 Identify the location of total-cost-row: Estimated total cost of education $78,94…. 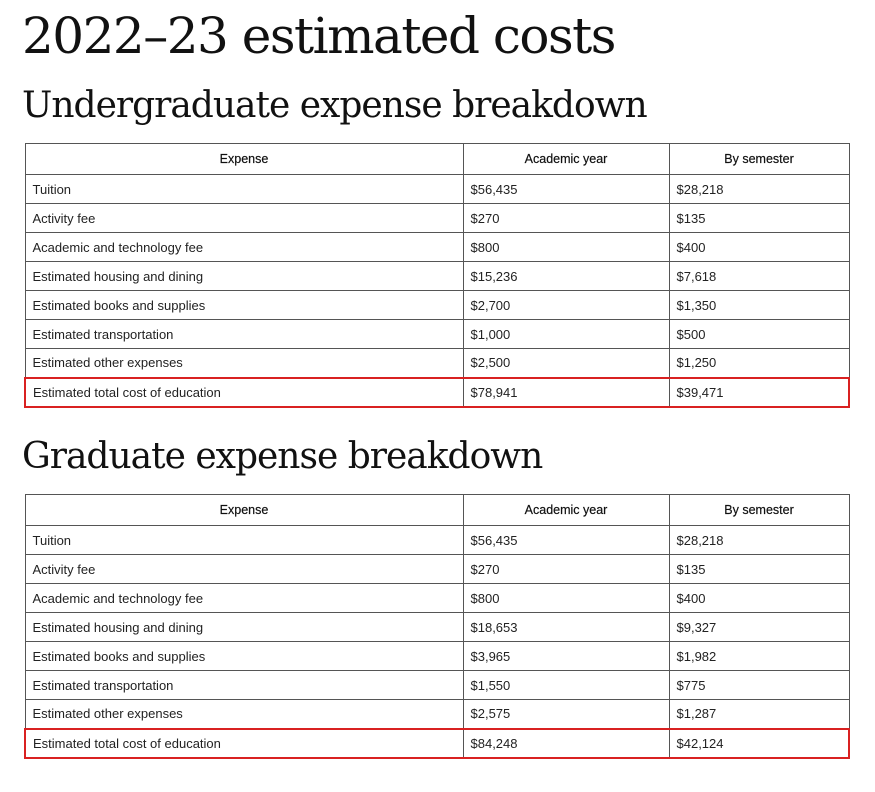
(437, 392).